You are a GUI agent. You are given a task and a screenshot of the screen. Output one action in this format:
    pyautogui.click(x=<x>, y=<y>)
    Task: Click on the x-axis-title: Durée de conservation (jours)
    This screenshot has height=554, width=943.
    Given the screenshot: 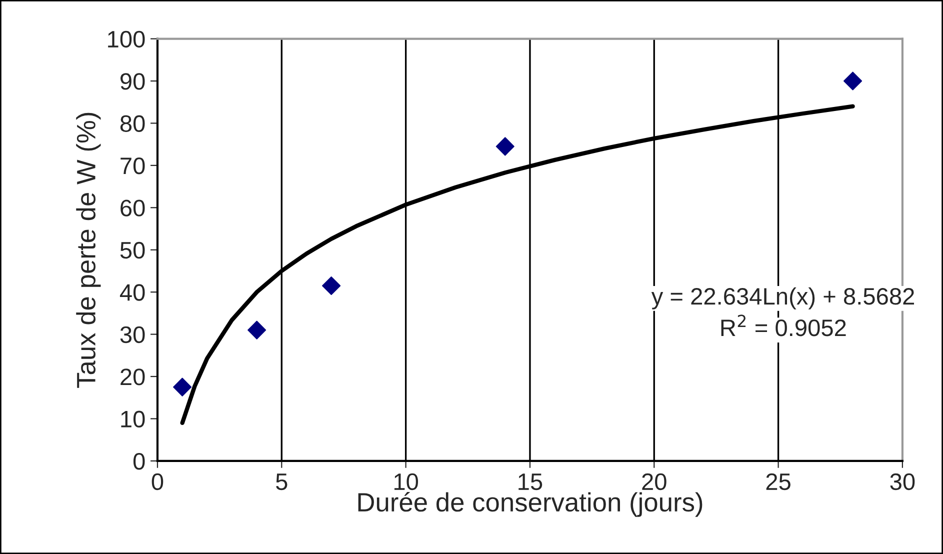 What is the action you would take?
    pyautogui.click(x=530, y=504)
    